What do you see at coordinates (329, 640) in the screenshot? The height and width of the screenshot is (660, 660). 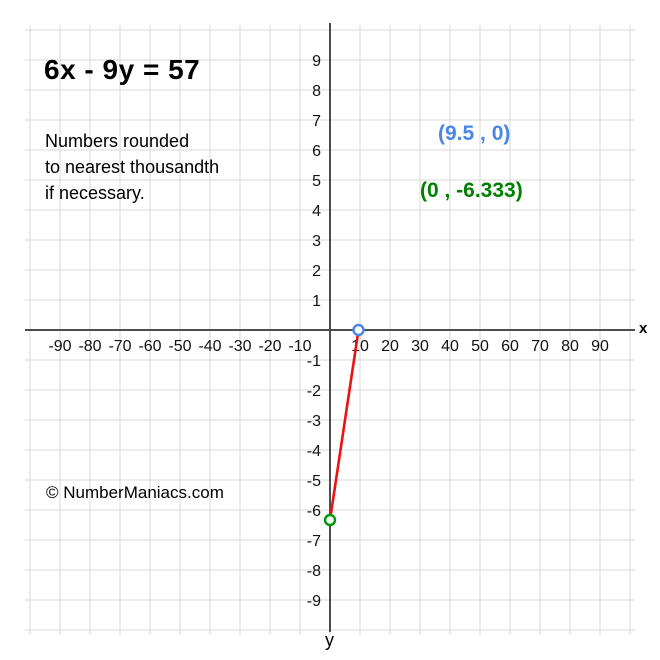 I see `y-axis-letter: y` at bounding box center [329, 640].